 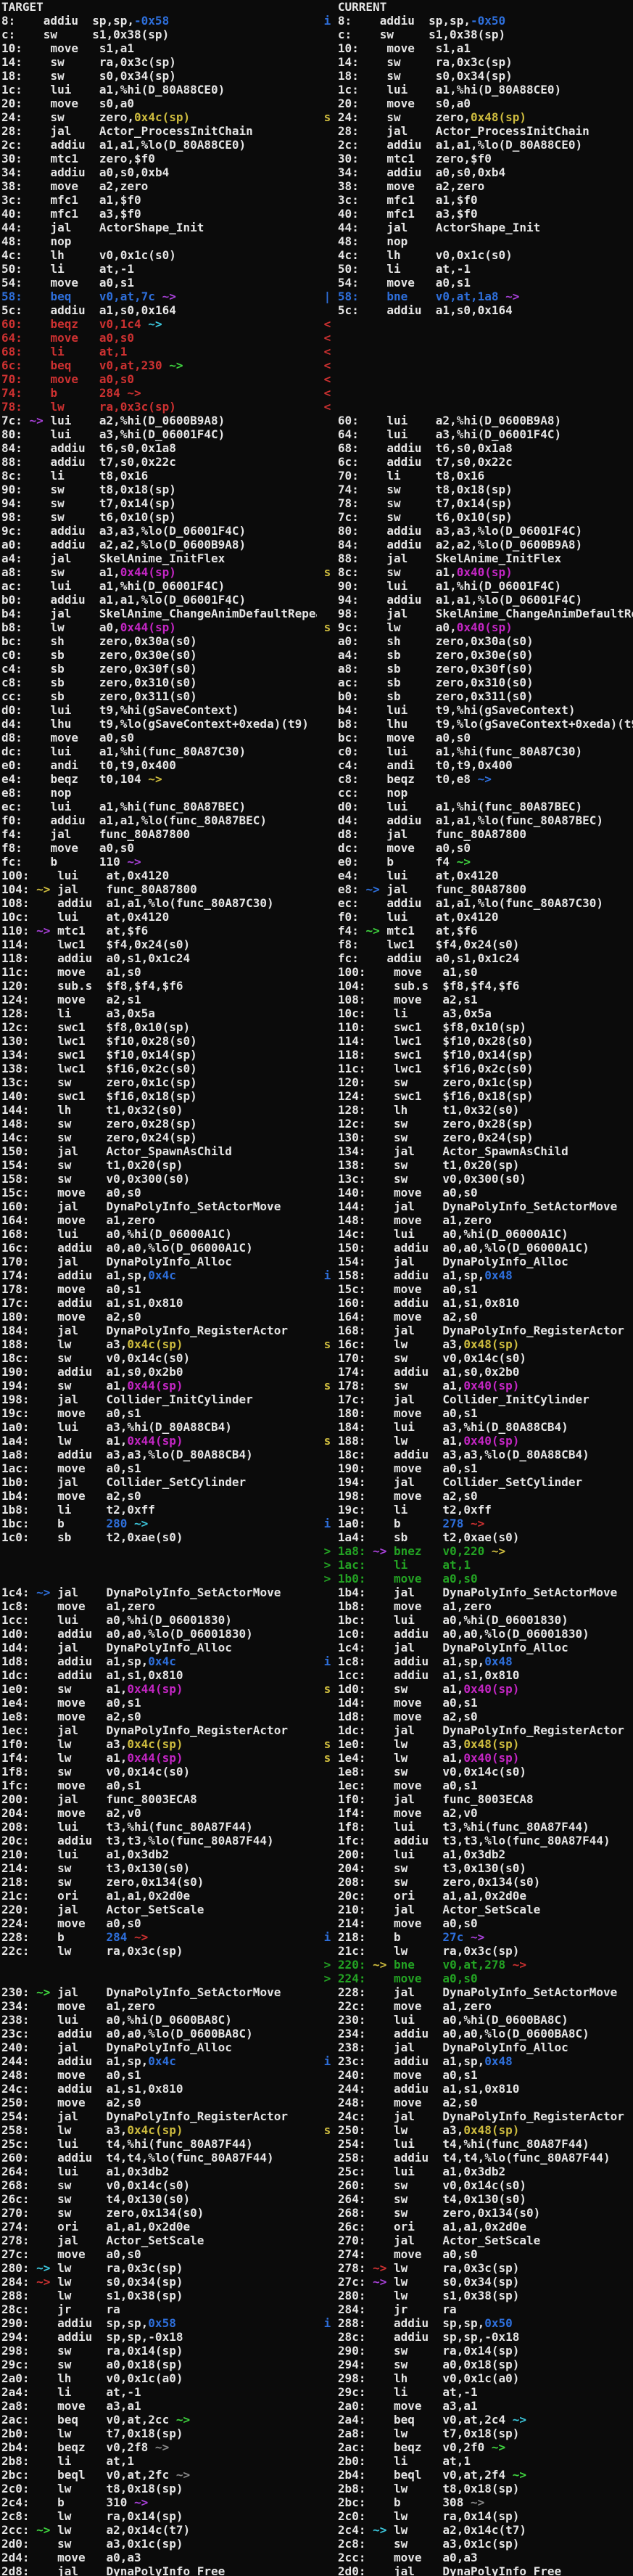 I want to click on asm-line: 1f0: jal func_8003ECA8, so click(x=435, y=1799).